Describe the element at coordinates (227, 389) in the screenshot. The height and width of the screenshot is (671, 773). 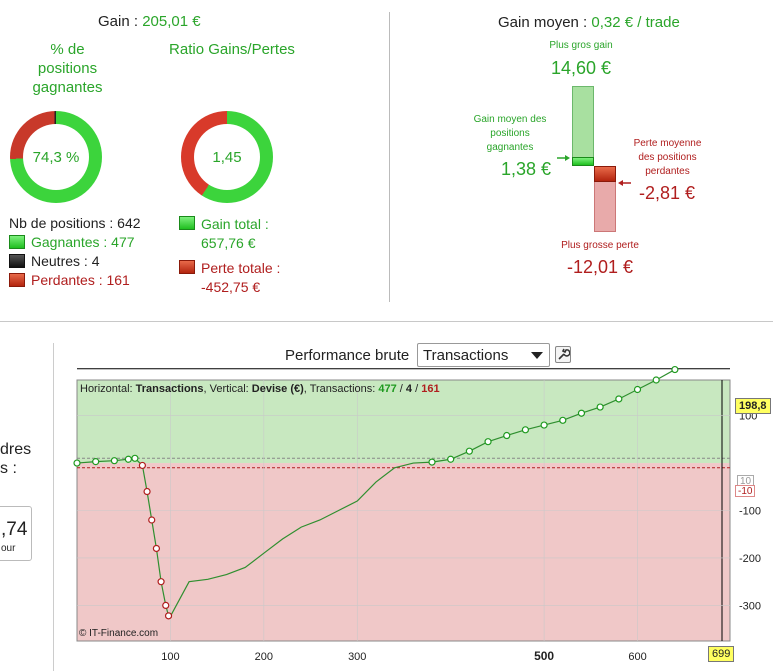
I see `legend-mid: , Vertical:` at that location.